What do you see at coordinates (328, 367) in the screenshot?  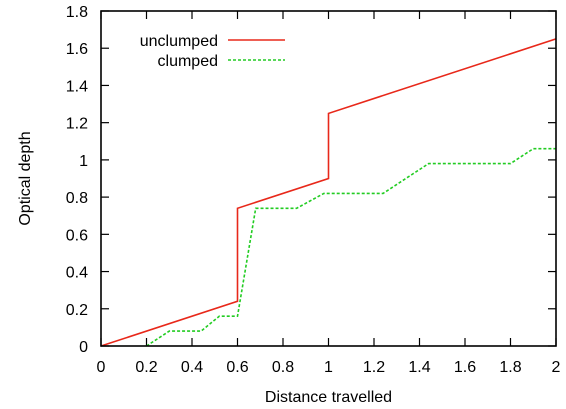 I see `x-tick-label: 1` at bounding box center [328, 367].